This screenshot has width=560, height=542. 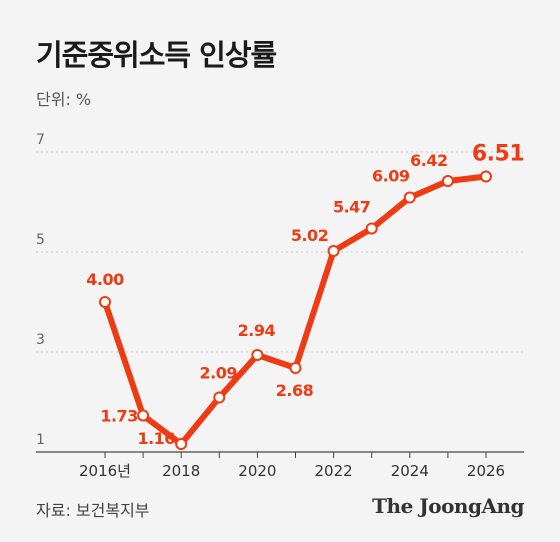 What do you see at coordinates (448, 506) in the screenshot?
I see `brand-logo: The JoongAng` at bounding box center [448, 506].